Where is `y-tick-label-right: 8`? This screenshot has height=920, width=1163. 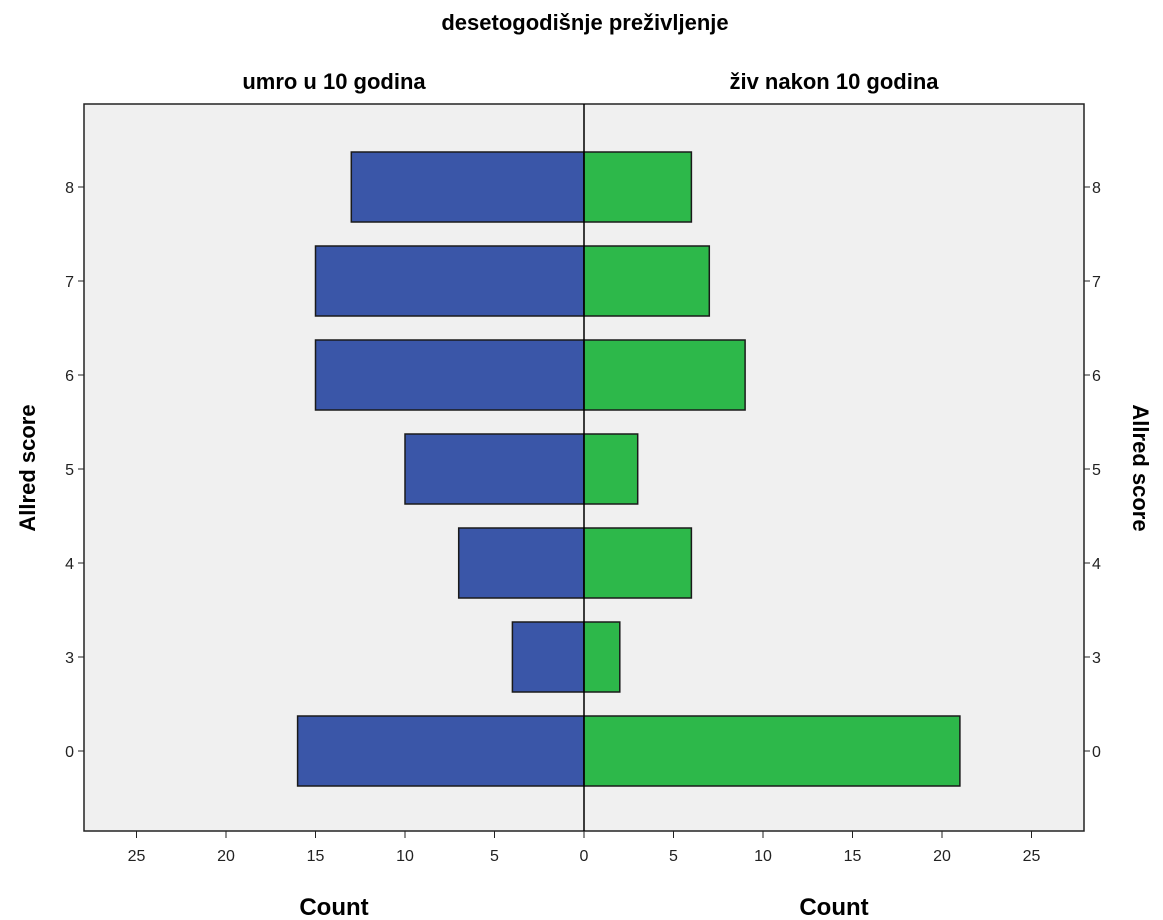
y-tick-label-right: 8 is located at coordinates (1096, 188).